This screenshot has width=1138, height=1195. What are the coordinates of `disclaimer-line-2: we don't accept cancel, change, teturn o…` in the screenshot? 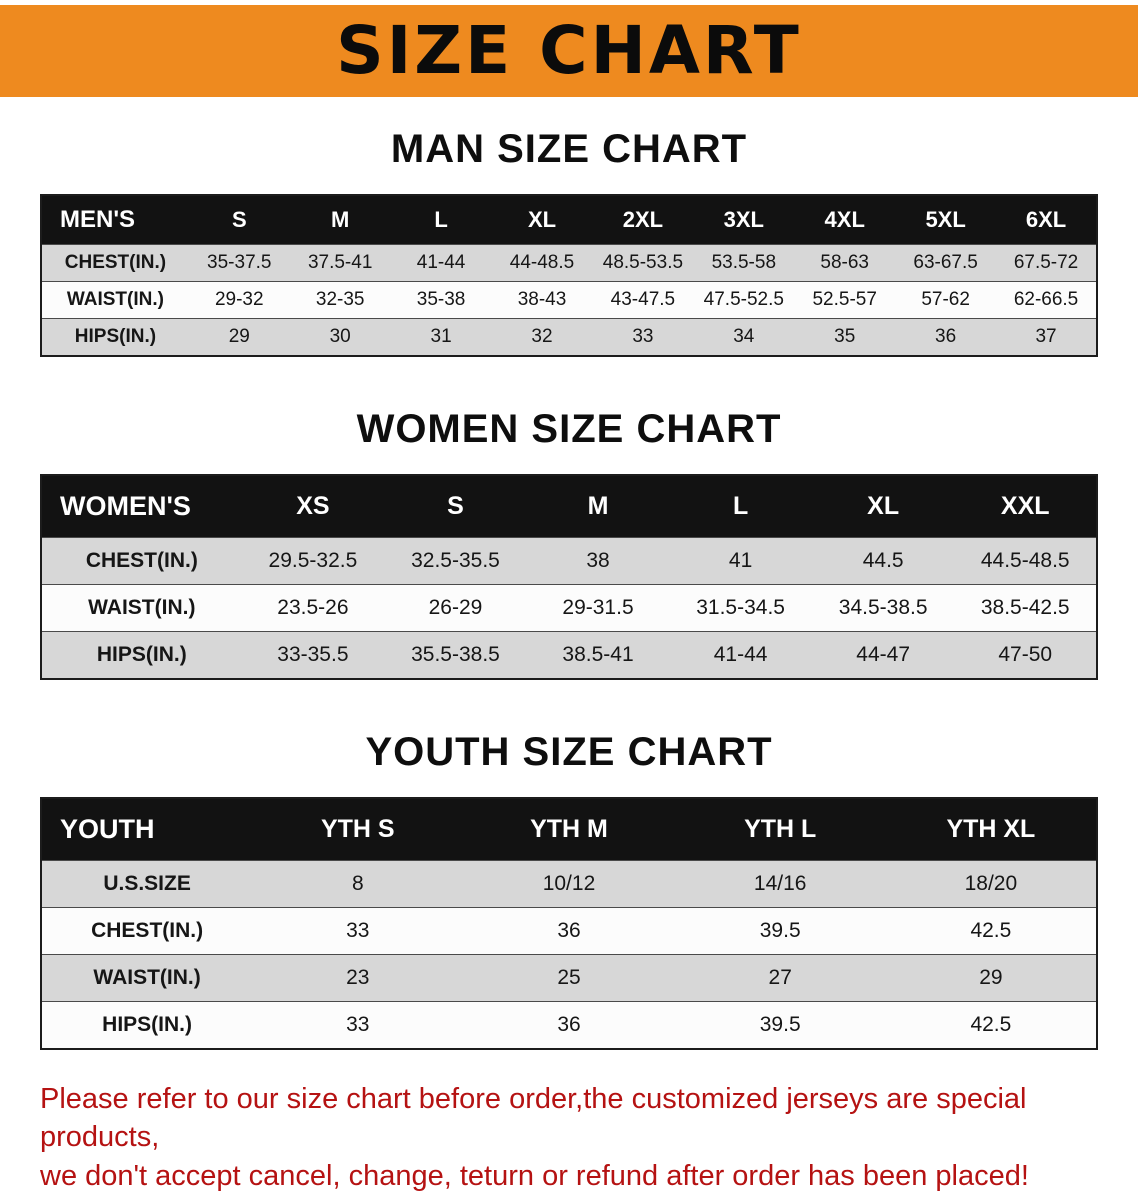 It's located at (534, 1175).